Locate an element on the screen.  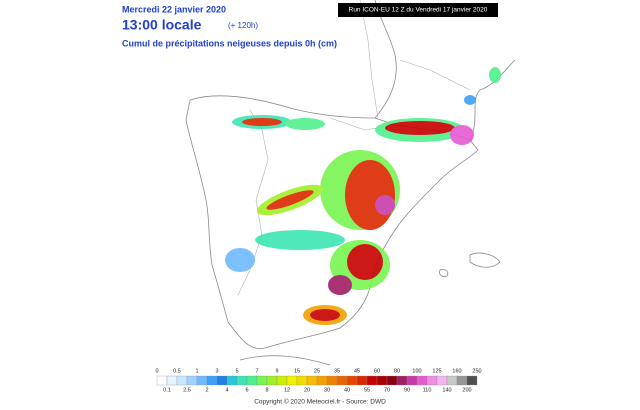
legend-label: 110 is located at coordinates (427, 390).